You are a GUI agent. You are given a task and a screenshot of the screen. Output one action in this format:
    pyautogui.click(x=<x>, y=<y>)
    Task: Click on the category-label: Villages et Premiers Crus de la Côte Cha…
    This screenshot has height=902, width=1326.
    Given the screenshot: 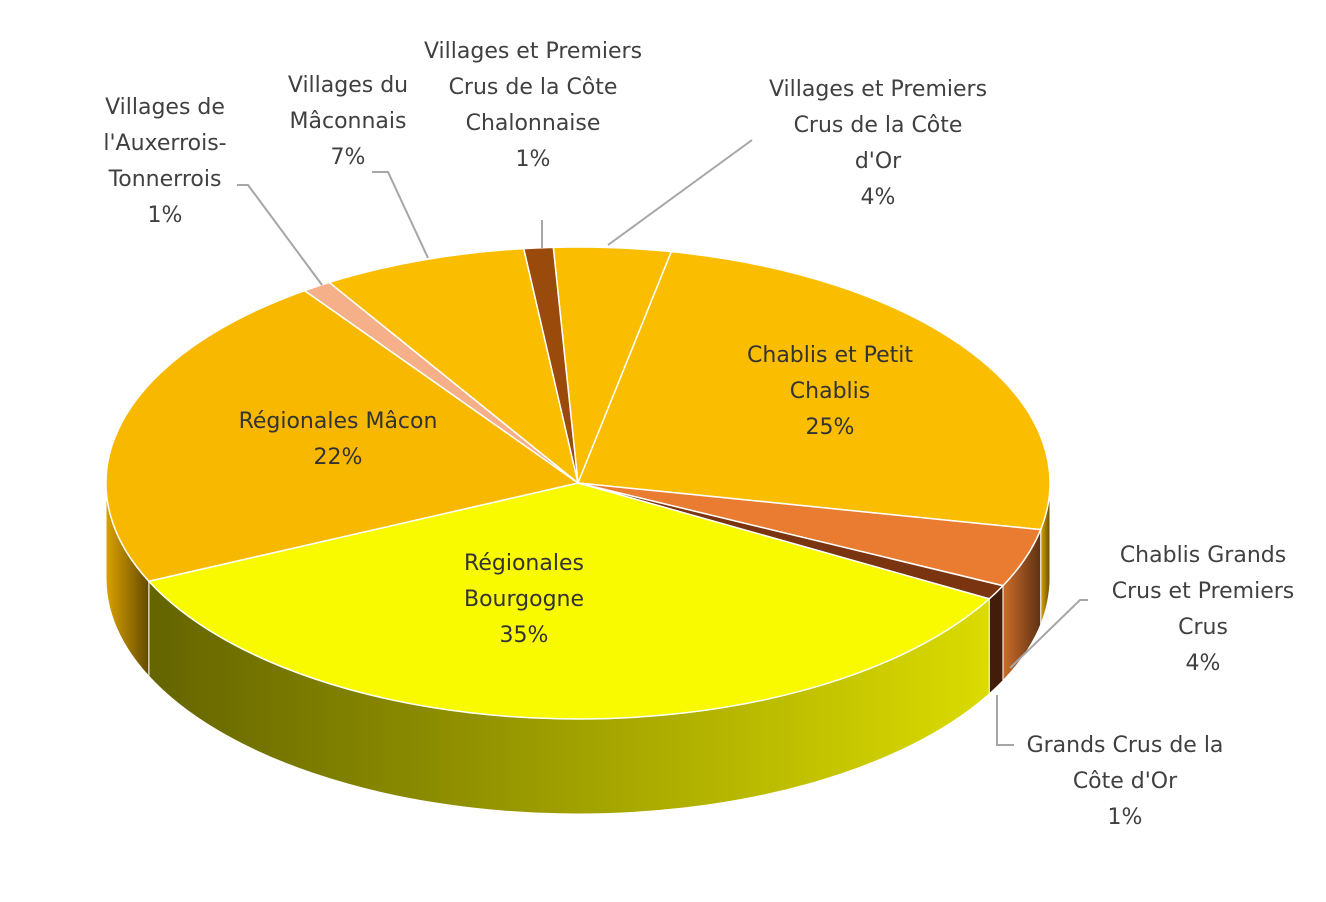 What is the action you would take?
    pyautogui.click(x=533, y=87)
    